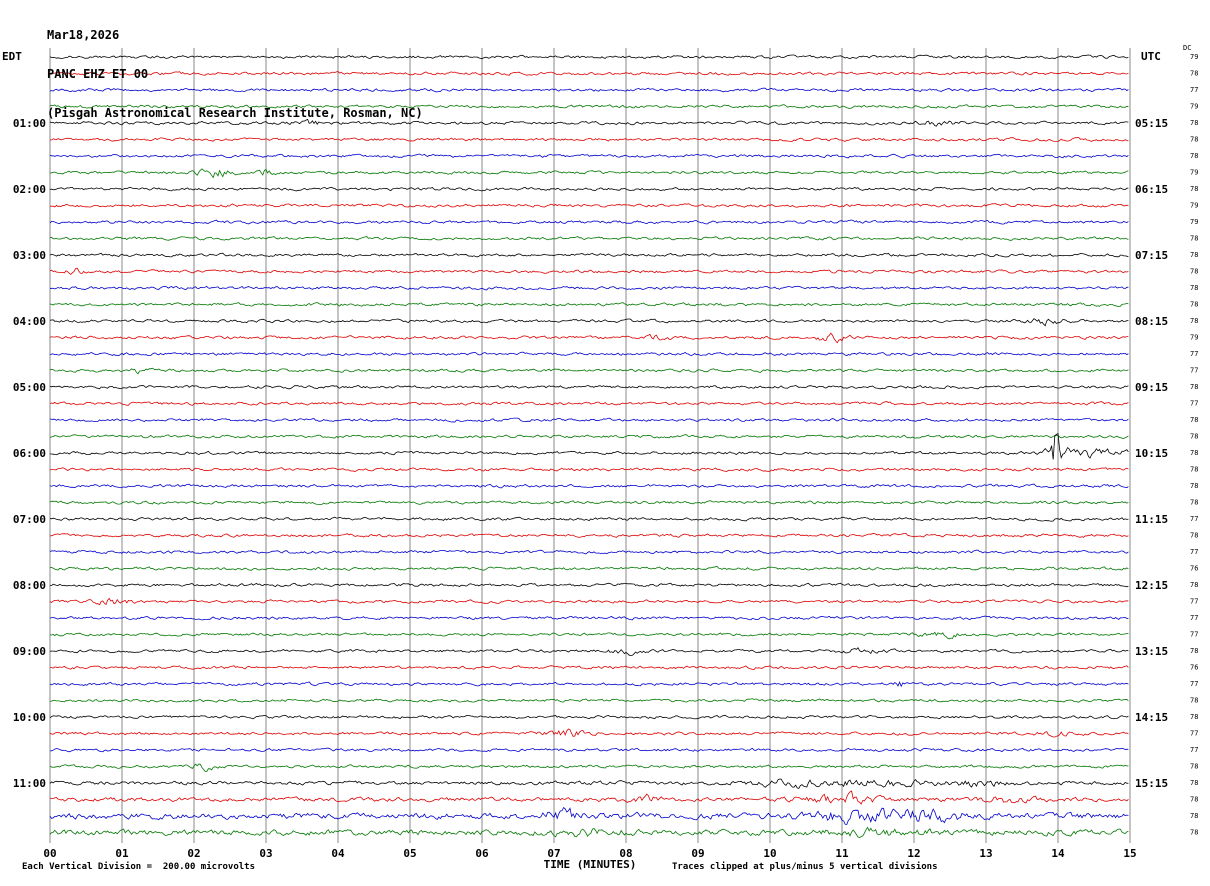 Image resolution: width=1210 pixels, height=886 pixels. Describe the element at coordinates (29, 717) in the screenshot. I see `hour-label-left: 10:00` at that location.